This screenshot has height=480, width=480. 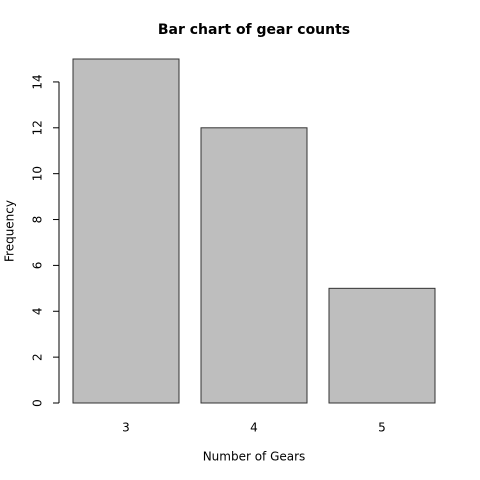 I want to click on x-tick-label: 4, so click(x=254, y=428).